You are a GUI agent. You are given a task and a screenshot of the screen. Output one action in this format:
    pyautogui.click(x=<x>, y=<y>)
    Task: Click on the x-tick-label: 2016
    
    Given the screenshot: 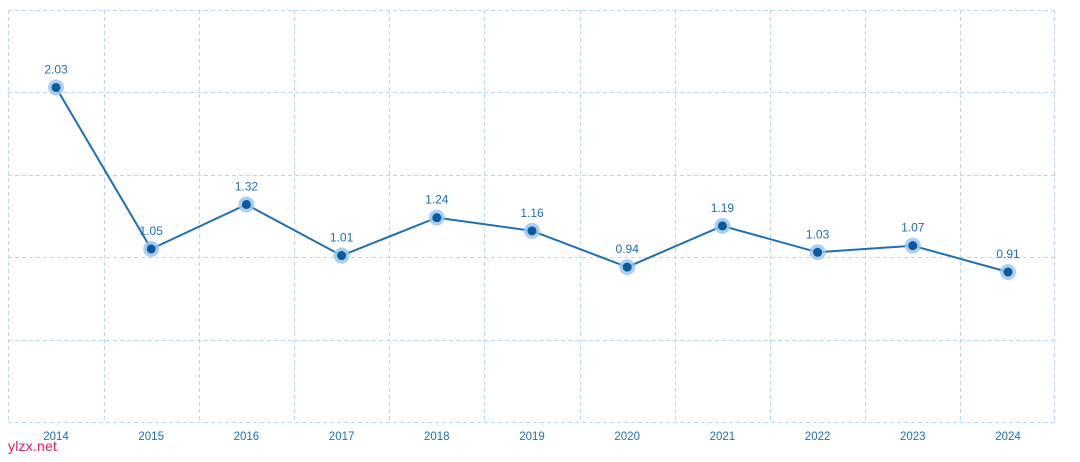 What is the action you would take?
    pyautogui.click(x=247, y=437)
    